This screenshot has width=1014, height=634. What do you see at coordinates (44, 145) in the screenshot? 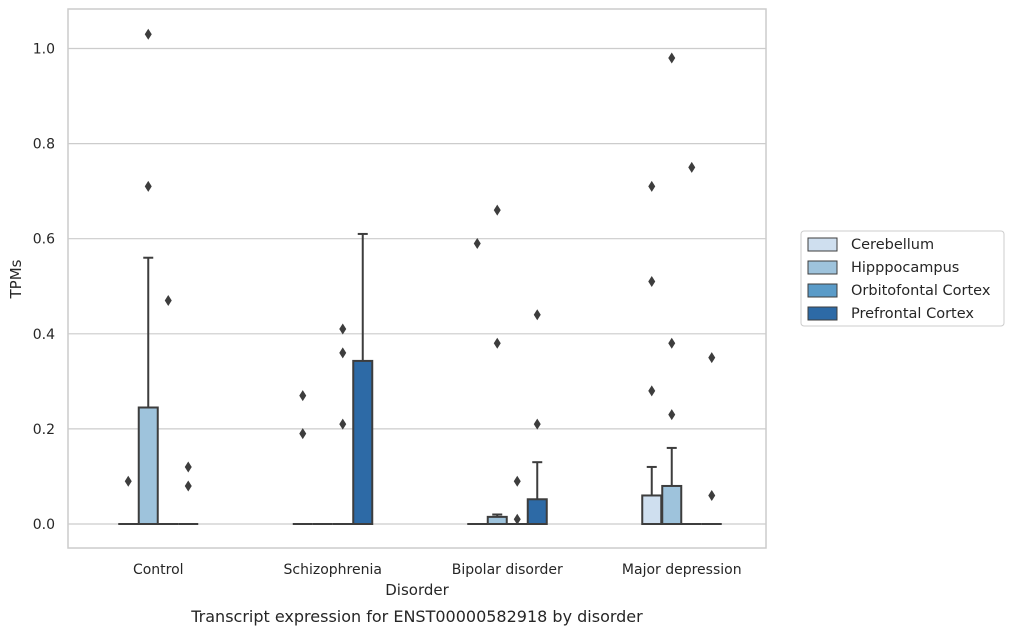
I see `y-tick-label: 0.8` at bounding box center [44, 145].